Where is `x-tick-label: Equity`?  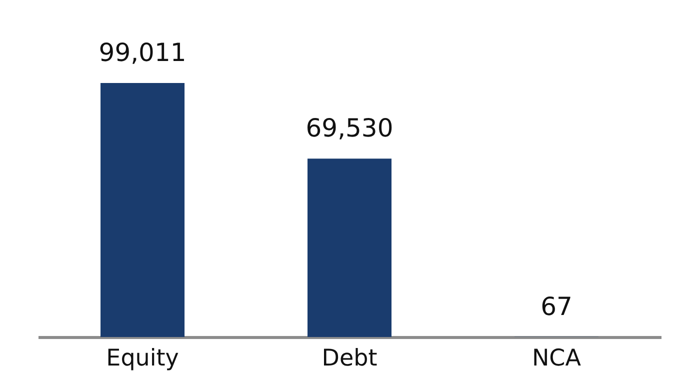 x-tick-label: Equity is located at coordinates (142, 359).